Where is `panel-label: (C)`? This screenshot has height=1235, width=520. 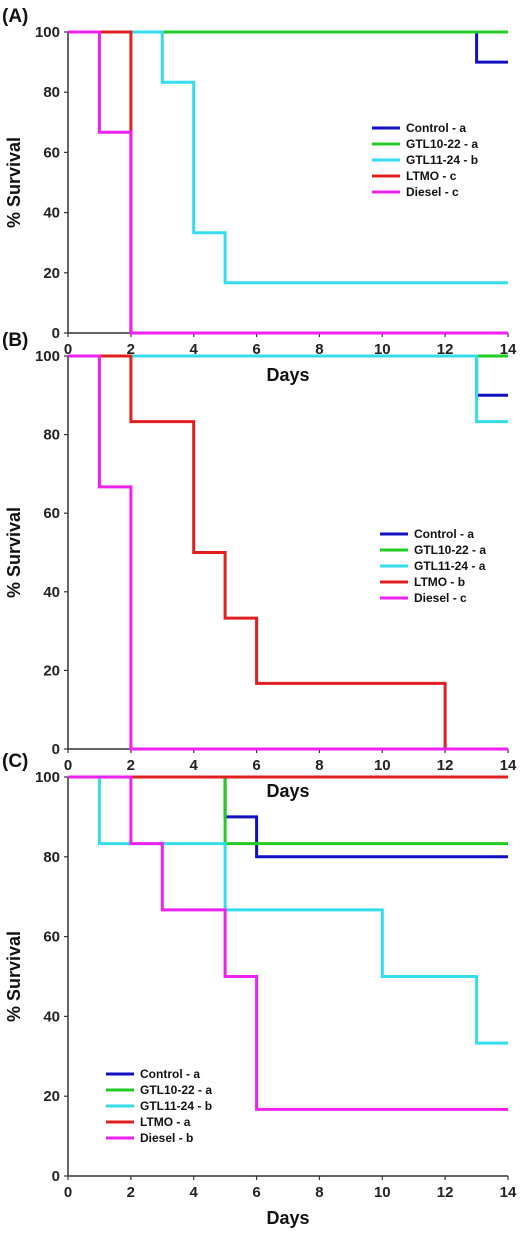 panel-label: (C) is located at coordinates (15, 761).